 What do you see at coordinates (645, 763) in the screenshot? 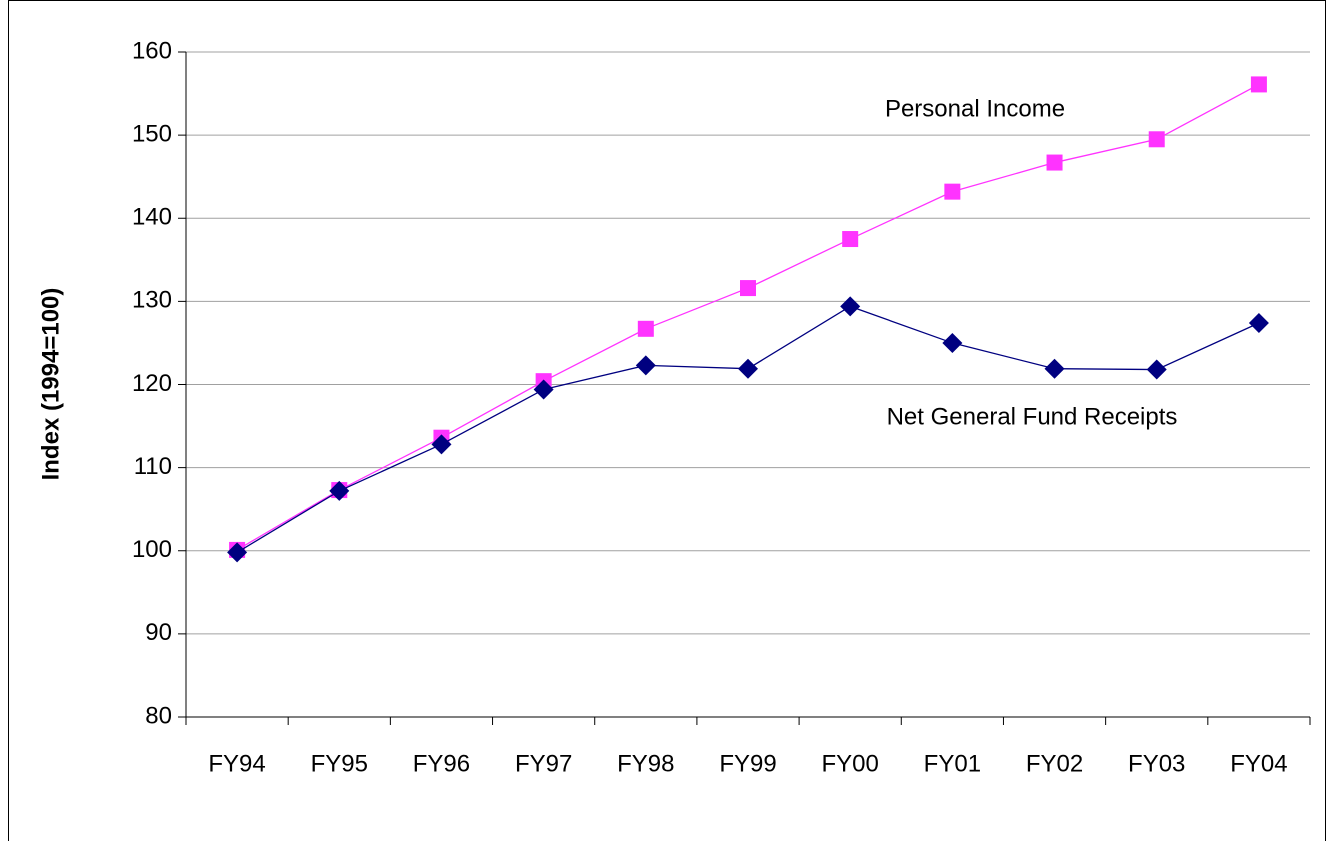
I see `x-tick-label: FY98` at bounding box center [645, 763].